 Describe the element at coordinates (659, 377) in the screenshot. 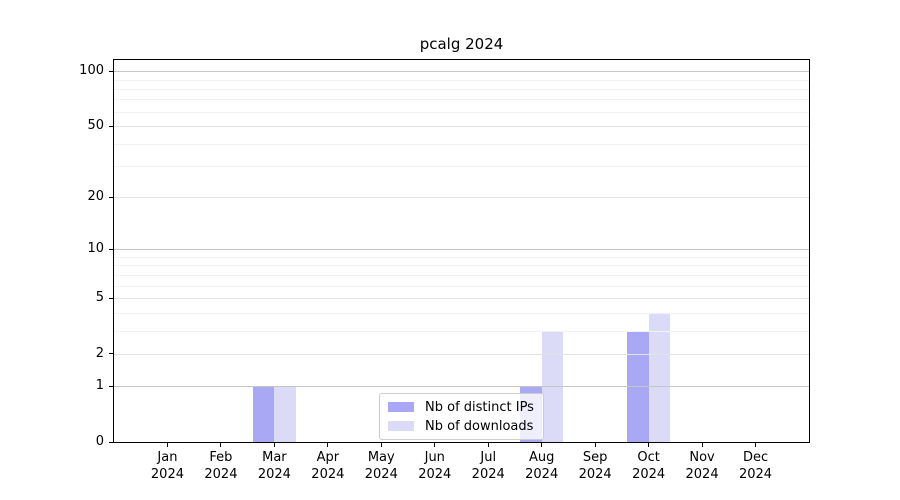

I see `bar-downloads-oct` at that location.